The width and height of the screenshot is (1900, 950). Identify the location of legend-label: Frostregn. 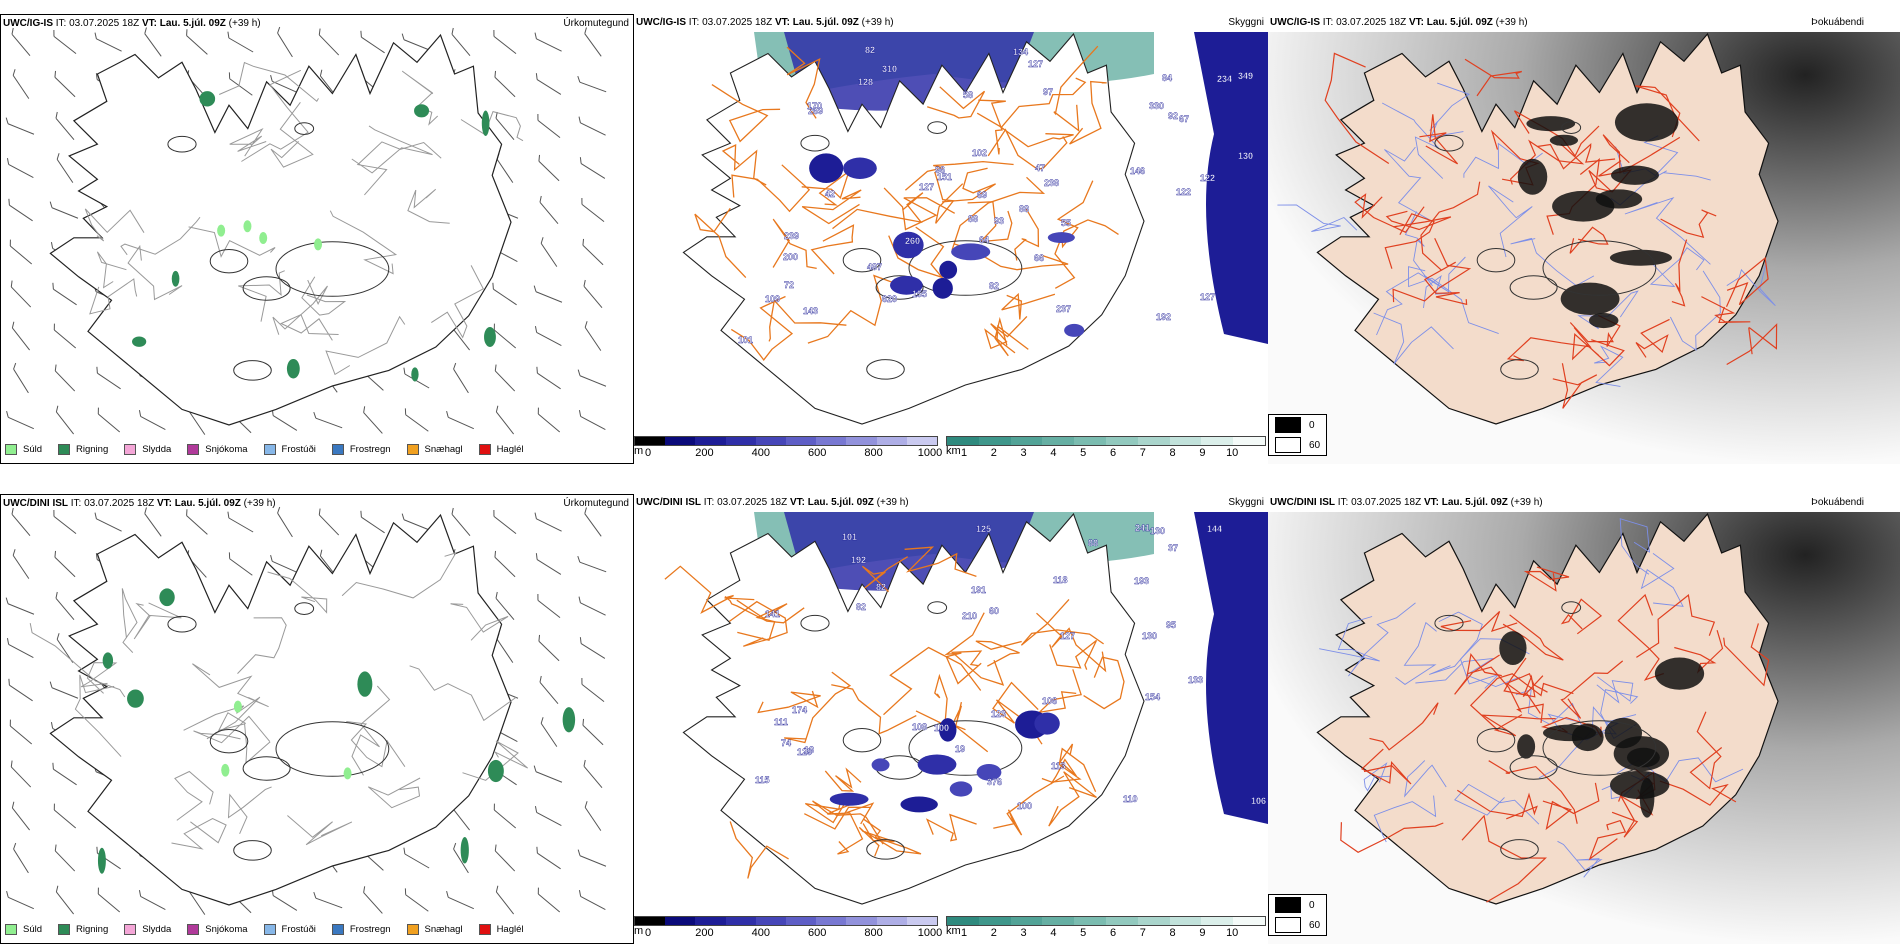
(370, 449).